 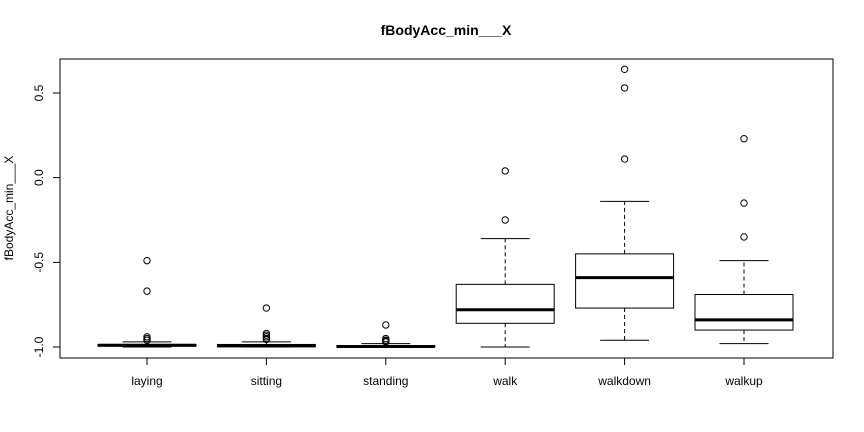 I want to click on box-sitting, so click(x=266, y=326).